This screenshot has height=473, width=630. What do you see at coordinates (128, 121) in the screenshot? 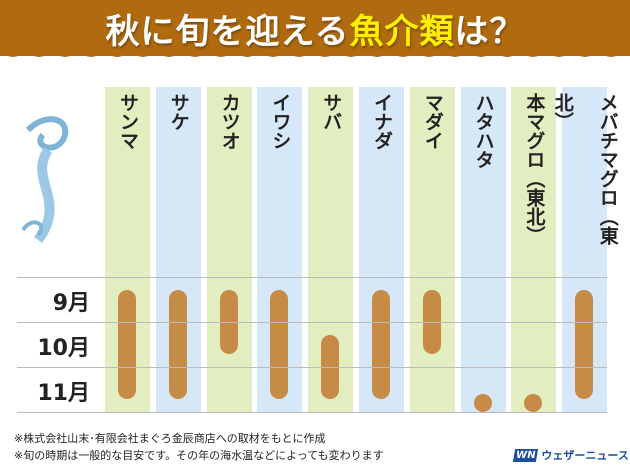
I see `fish-name: サンマ` at bounding box center [128, 121].